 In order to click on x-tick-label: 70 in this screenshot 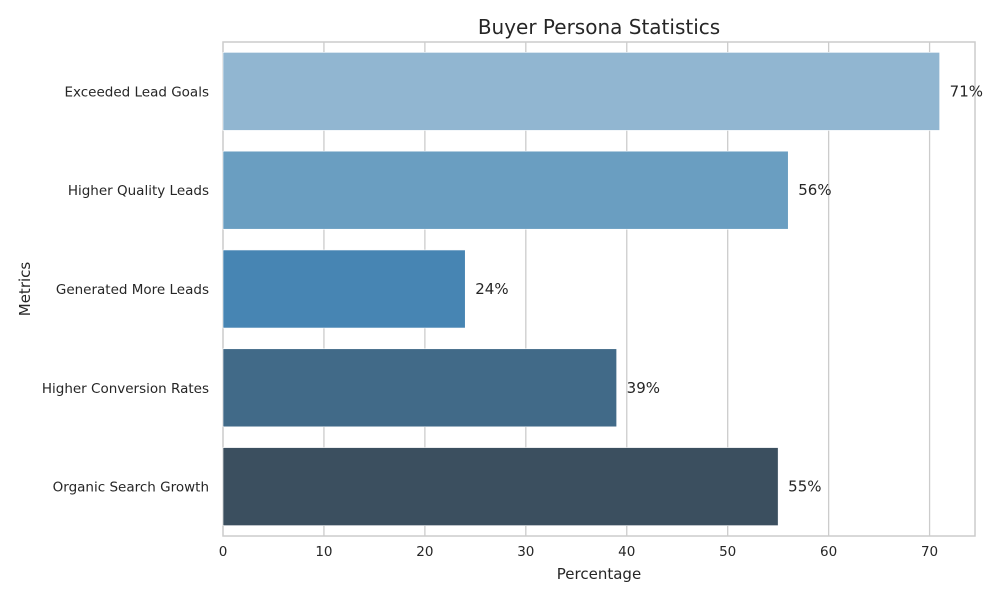, I will do `click(929, 552)`.